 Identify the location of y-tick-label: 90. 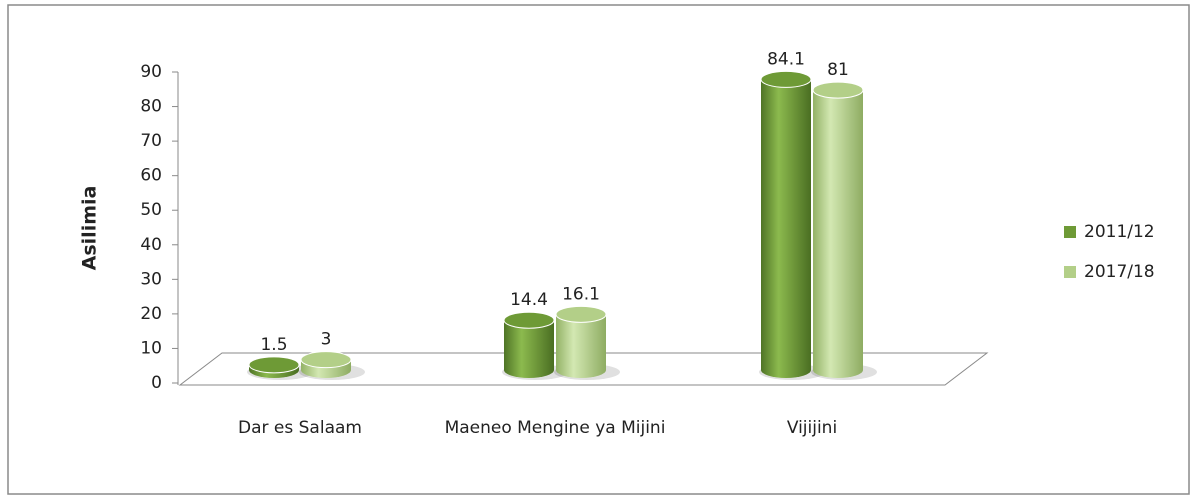
(151, 72).